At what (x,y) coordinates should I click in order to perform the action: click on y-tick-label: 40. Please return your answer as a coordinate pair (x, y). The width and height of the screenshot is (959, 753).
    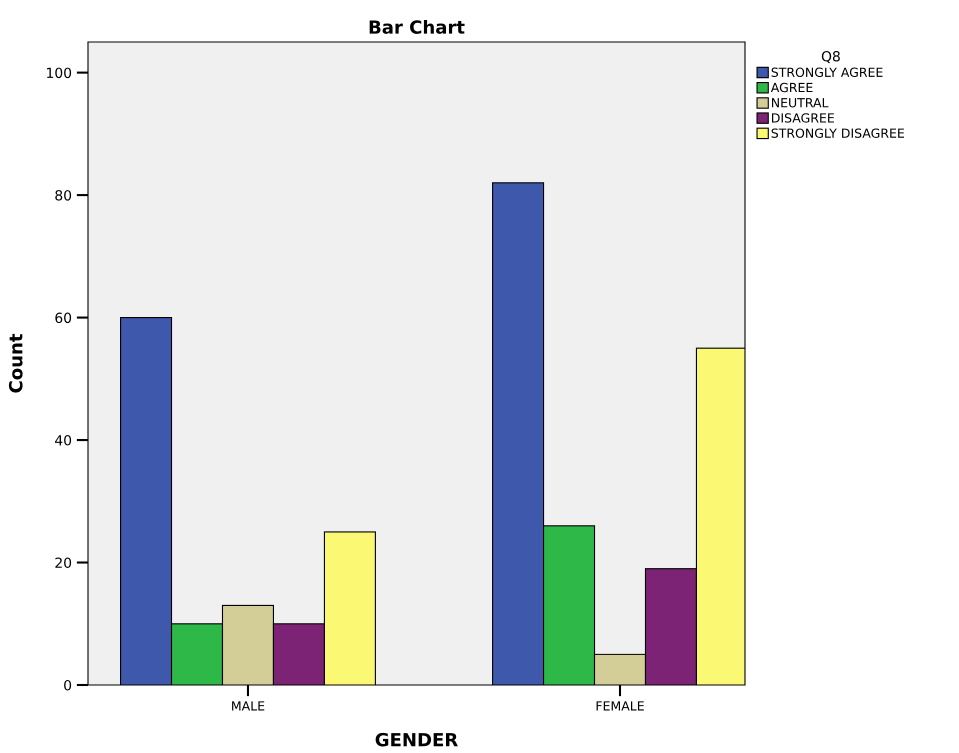
    Looking at the image, I should click on (63, 440).